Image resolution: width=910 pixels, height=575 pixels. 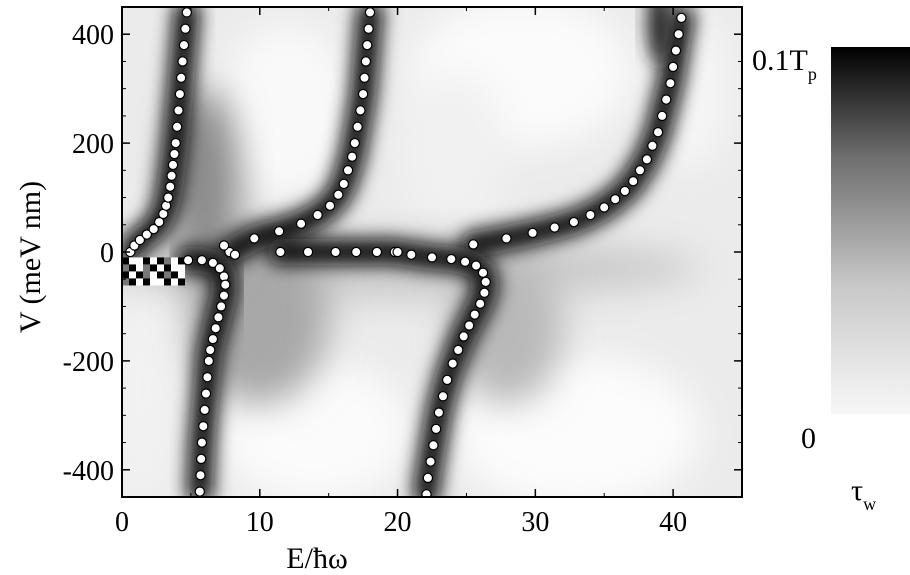 I want to click on x-tick-label: 40, so click(x=673, y=522).